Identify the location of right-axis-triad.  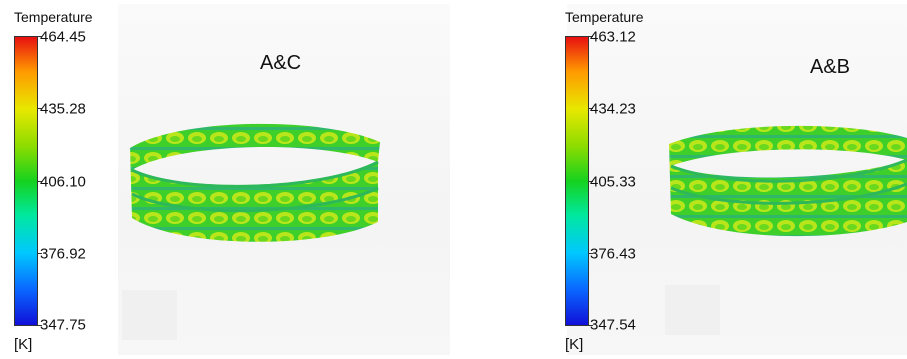
(692, 310).